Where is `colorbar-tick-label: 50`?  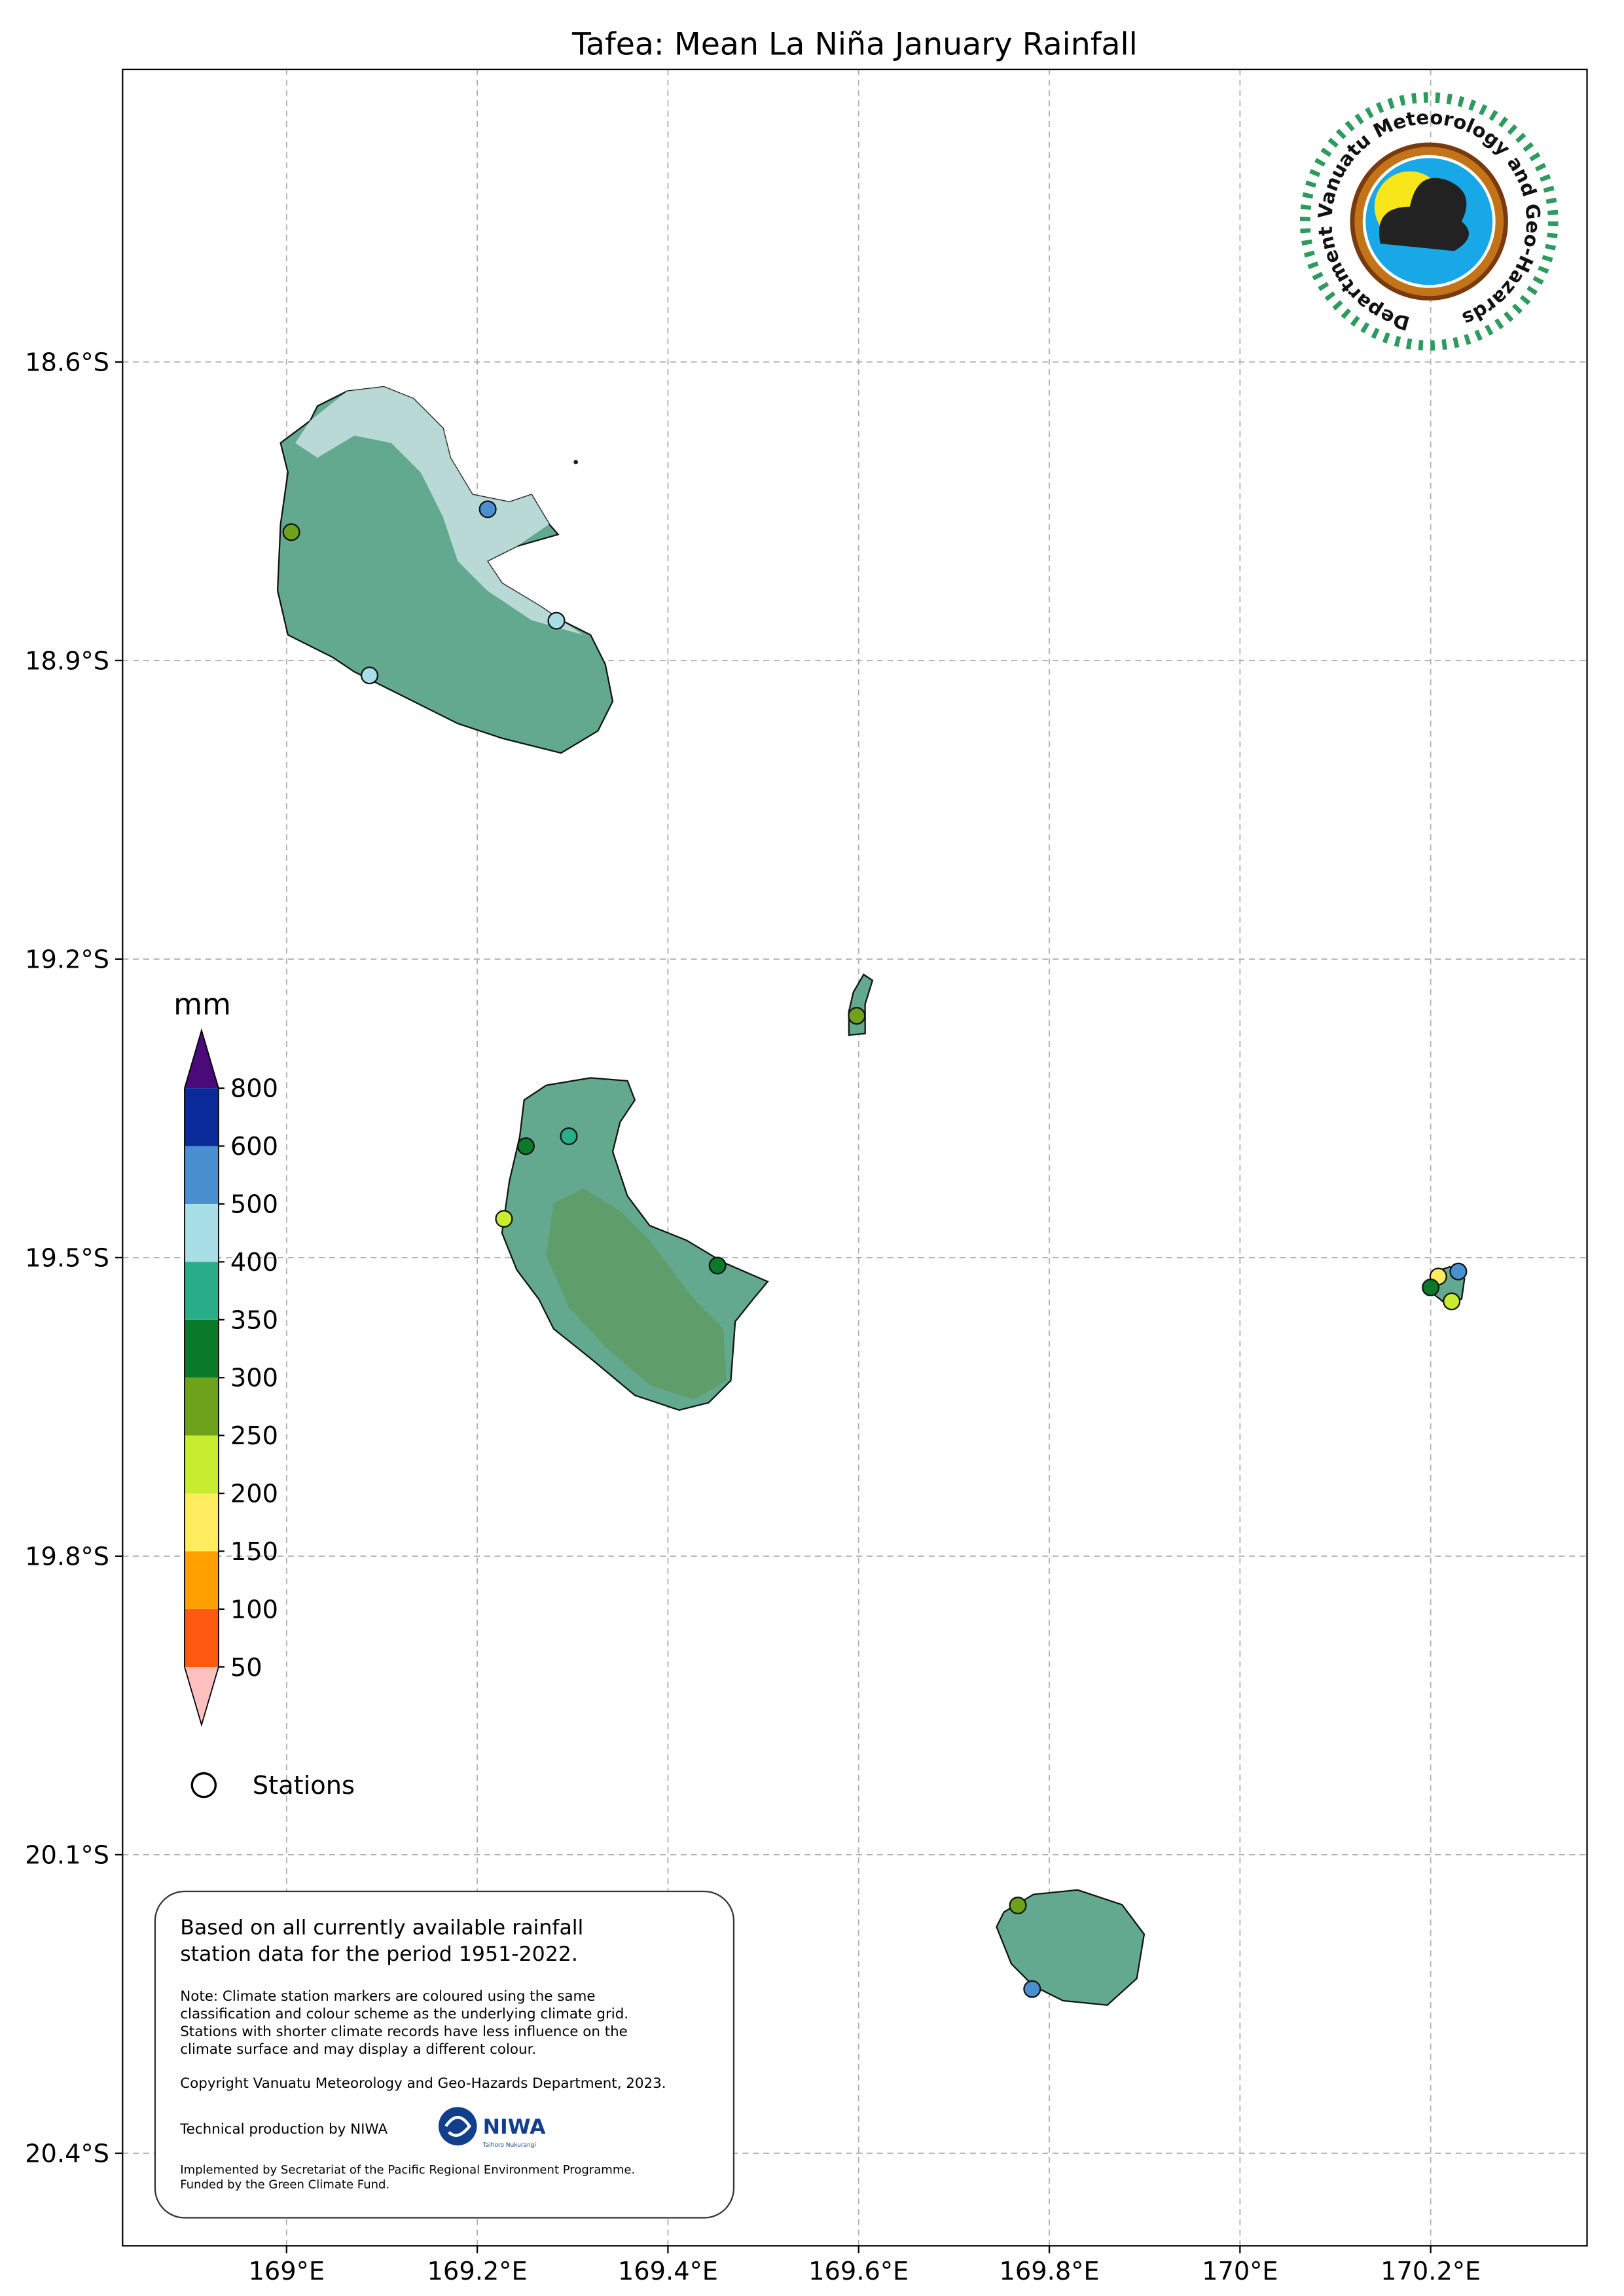 colorbar-tick-label: 50 is located at coordinates (246, 1668).